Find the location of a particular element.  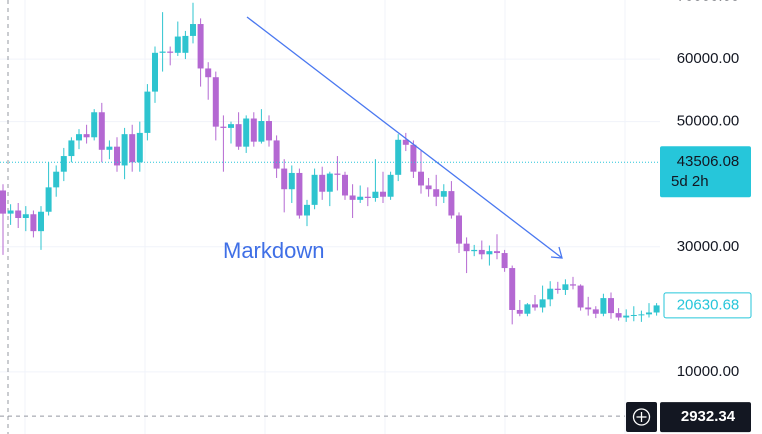

annotation: Markdown is located at coordinates (273, 250).